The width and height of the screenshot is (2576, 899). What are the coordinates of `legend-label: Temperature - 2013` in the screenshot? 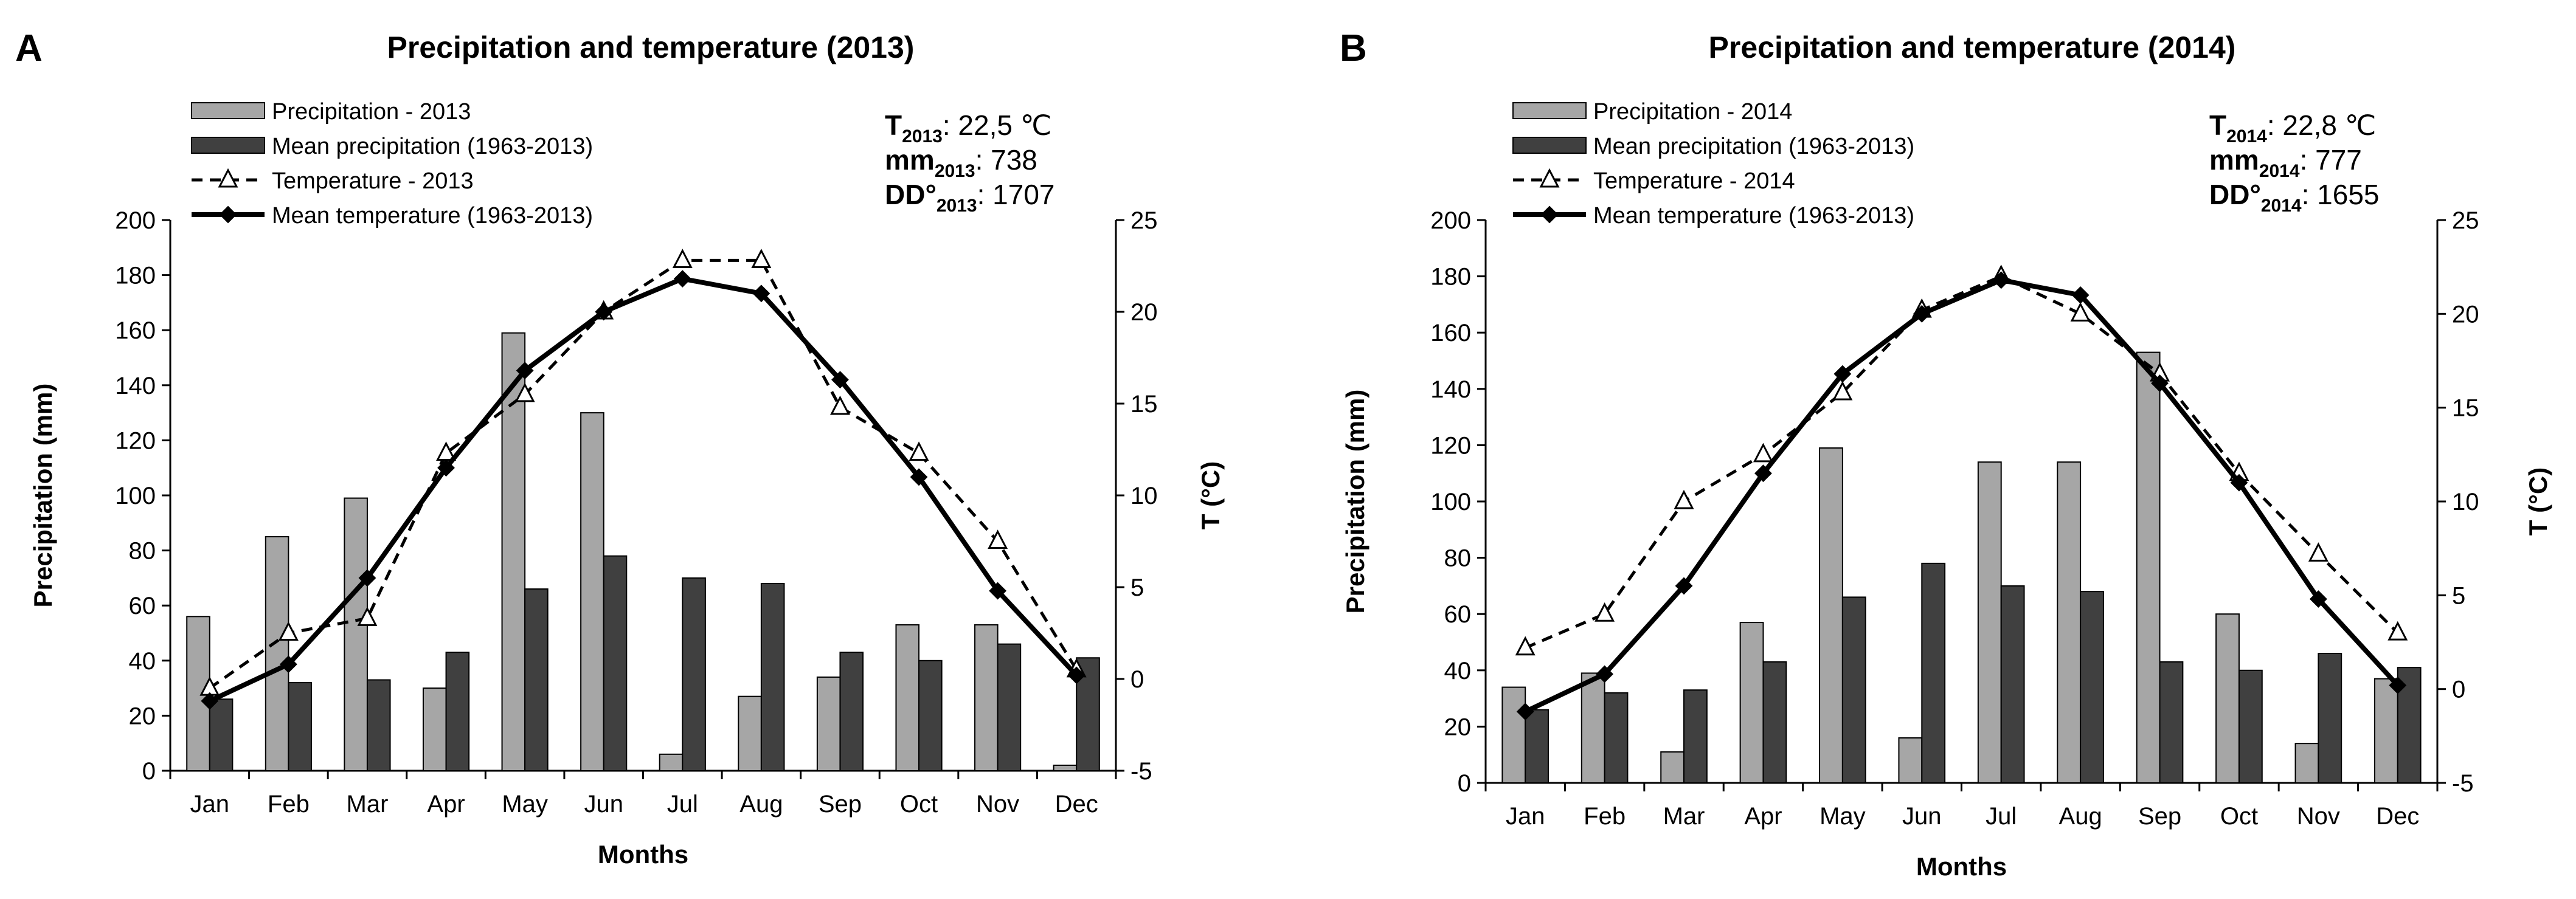 It's located at (373, 181).